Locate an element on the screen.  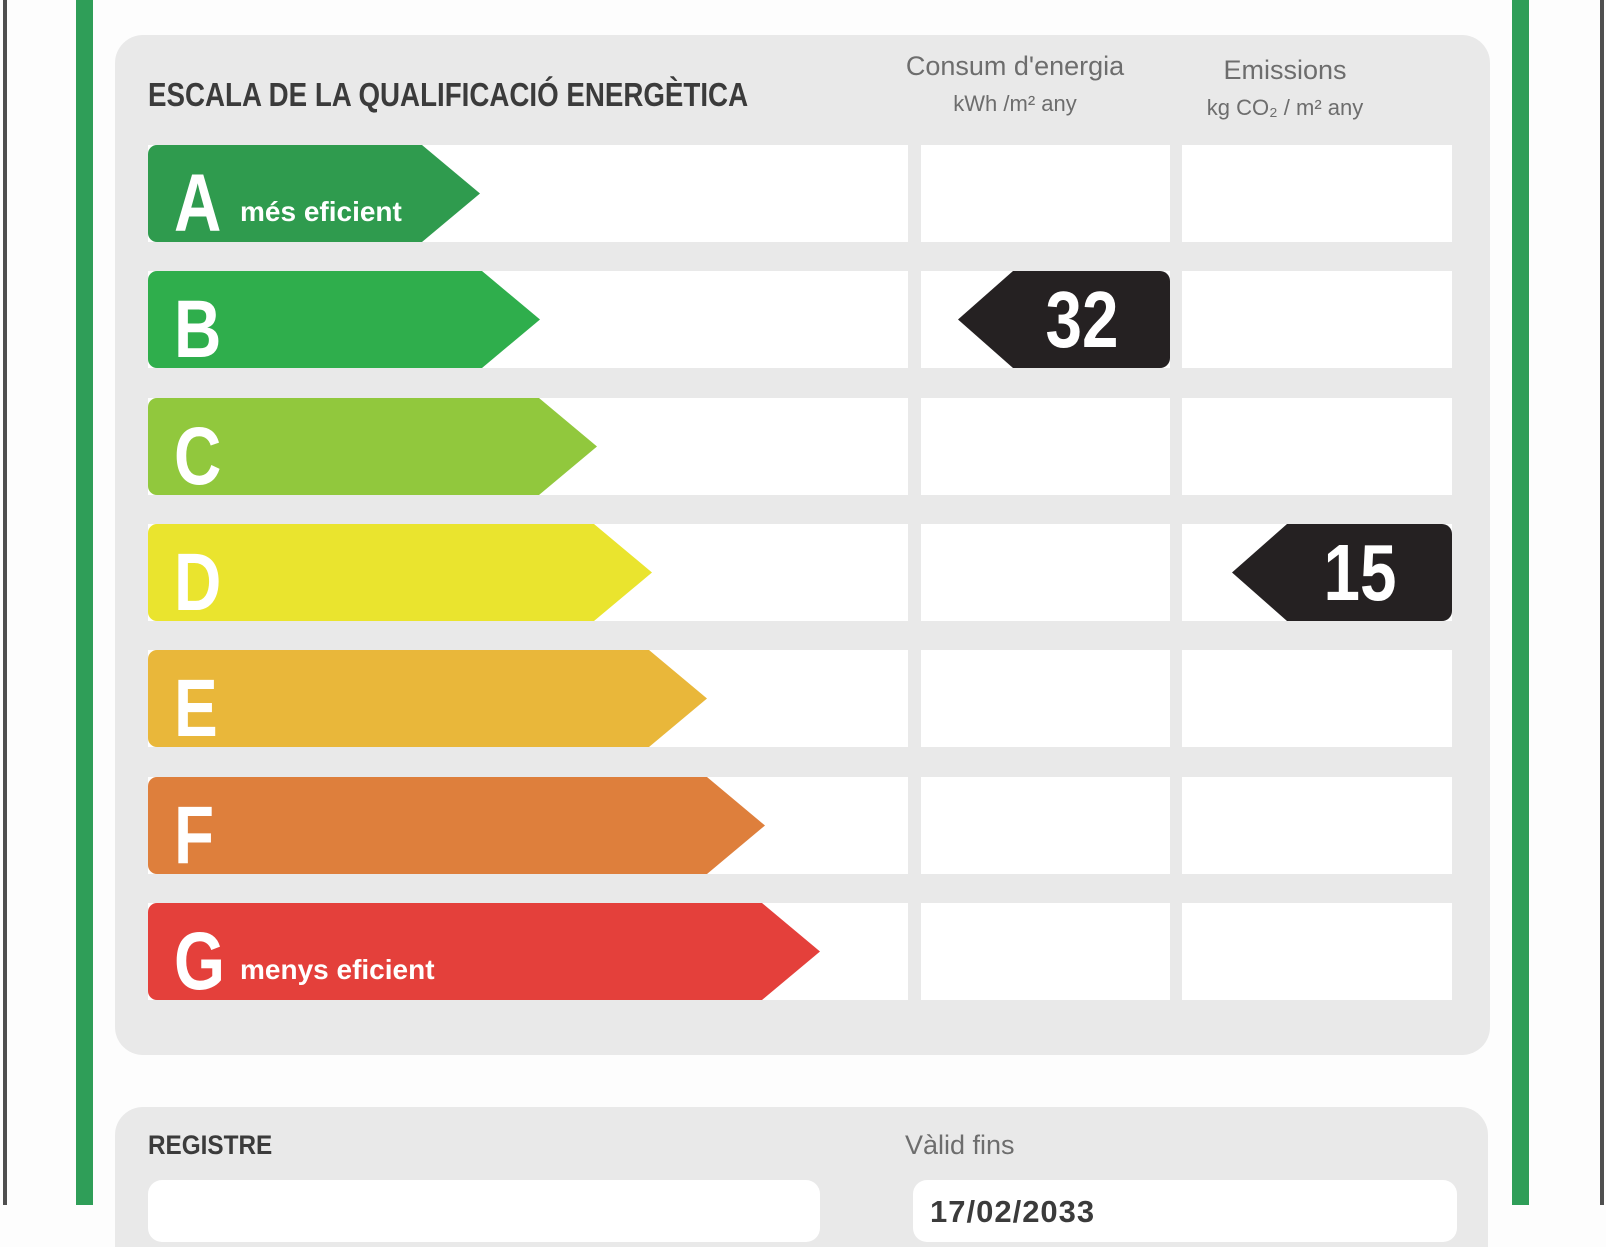
scale-row-e: E is located at coordinates (803, 698).